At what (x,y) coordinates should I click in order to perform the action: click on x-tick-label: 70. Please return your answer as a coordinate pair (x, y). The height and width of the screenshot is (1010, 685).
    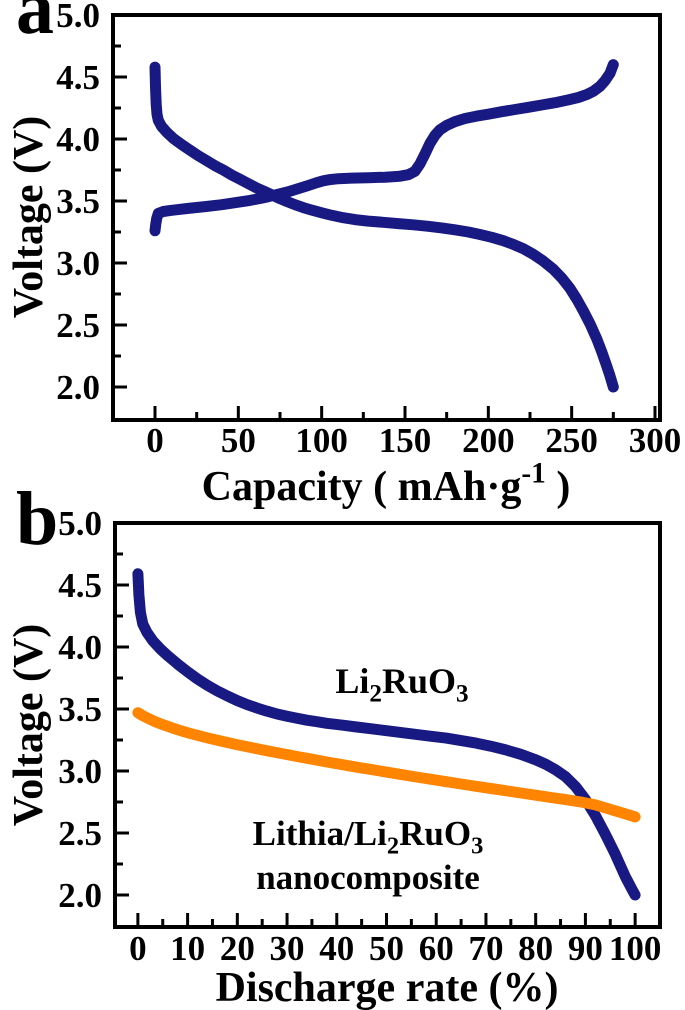
    Looking at the image, I should click on (485, 948).